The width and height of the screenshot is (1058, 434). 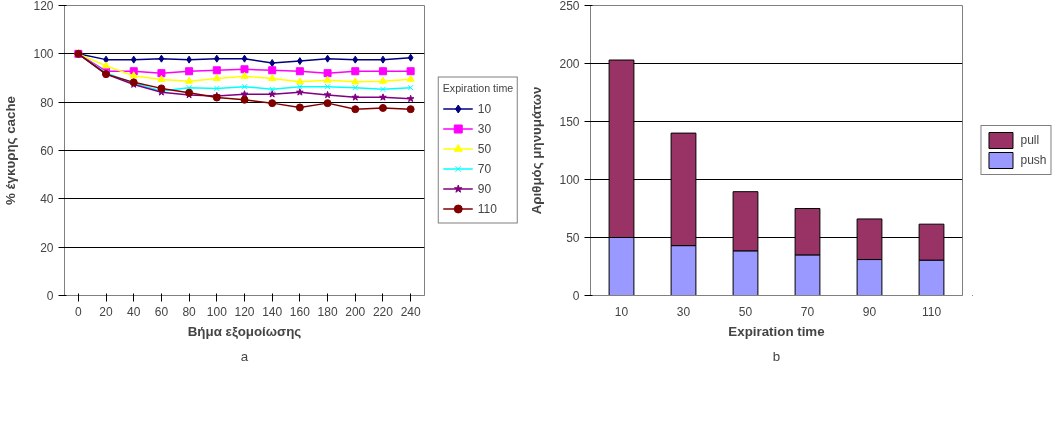 What do you see at coordinates (485, 148) in the screenshot?
I see `legend-label: 50` at bounding box center [485, 148].